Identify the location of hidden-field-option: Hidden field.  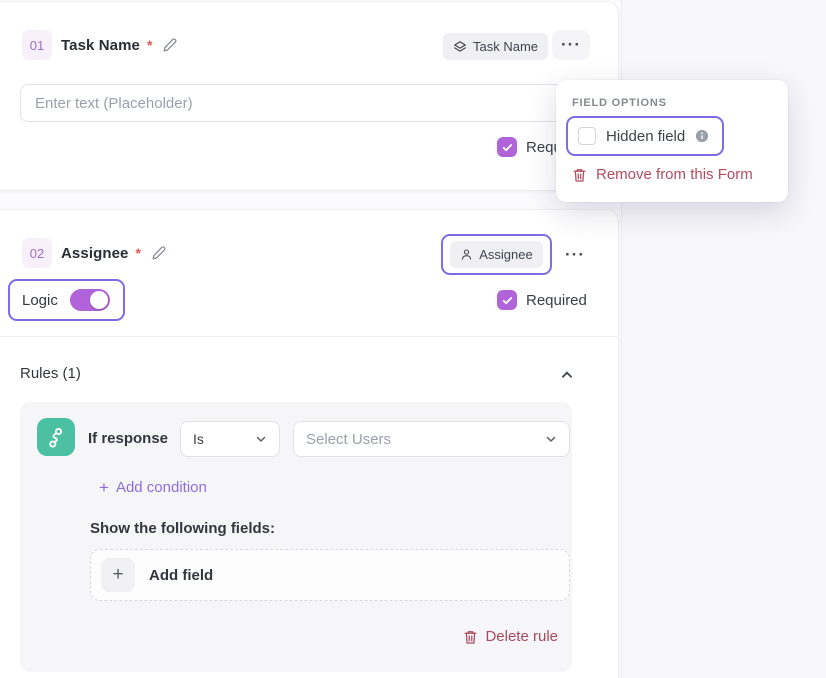
(645, 136).